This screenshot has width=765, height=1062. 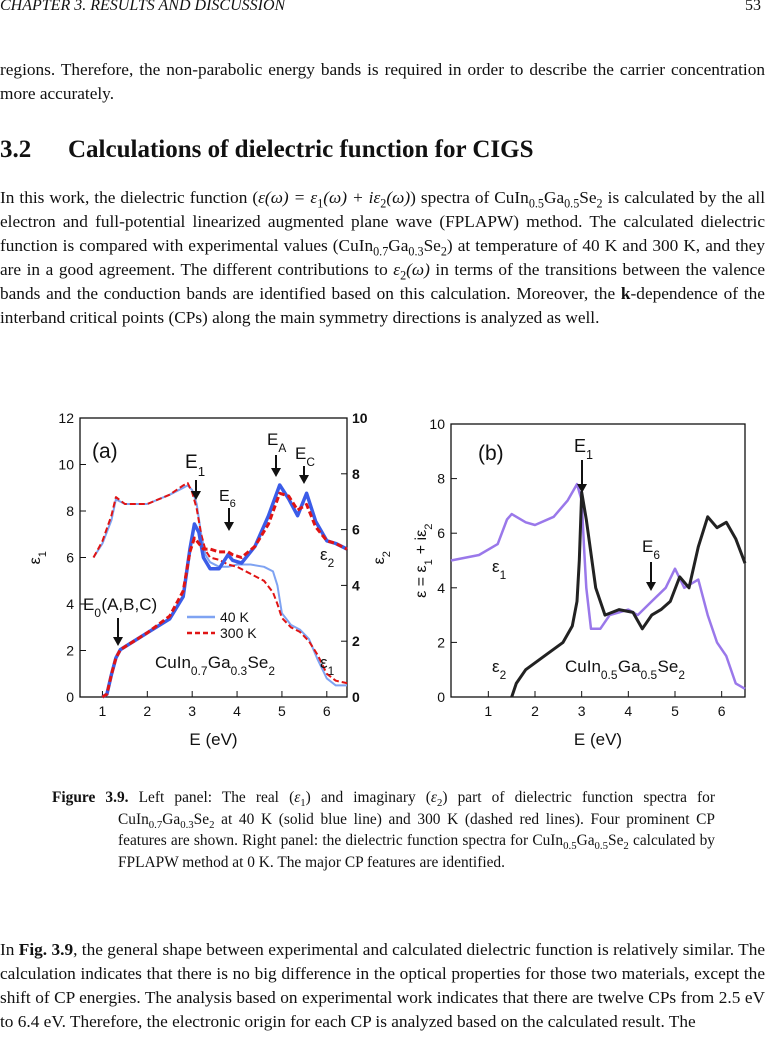 What do you see at coordinates (469, 197) in the screenshot?
I see `text-run: ) spectra of CuIn` at bounding box center [469, 197].